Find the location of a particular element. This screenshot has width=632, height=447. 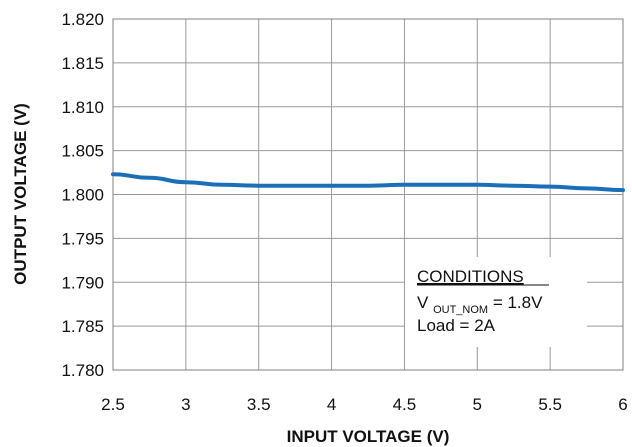

x-tick-label: 2.5 is located at coordinates (113, 404).